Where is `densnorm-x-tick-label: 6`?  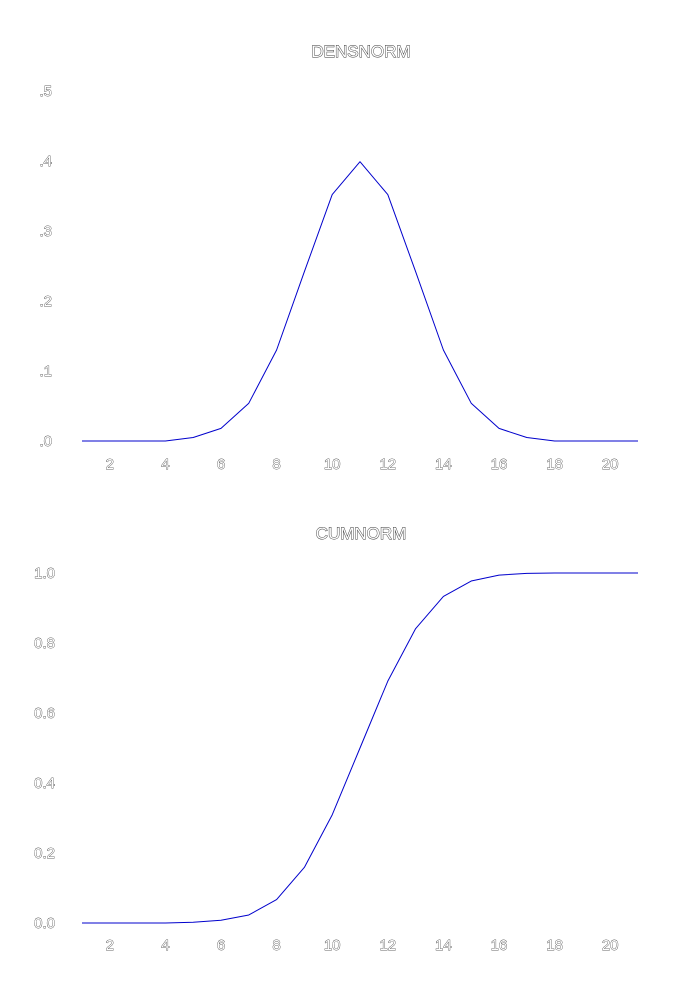
densnorm-x-tick-label: 6 is located at coordinates (221, 464).